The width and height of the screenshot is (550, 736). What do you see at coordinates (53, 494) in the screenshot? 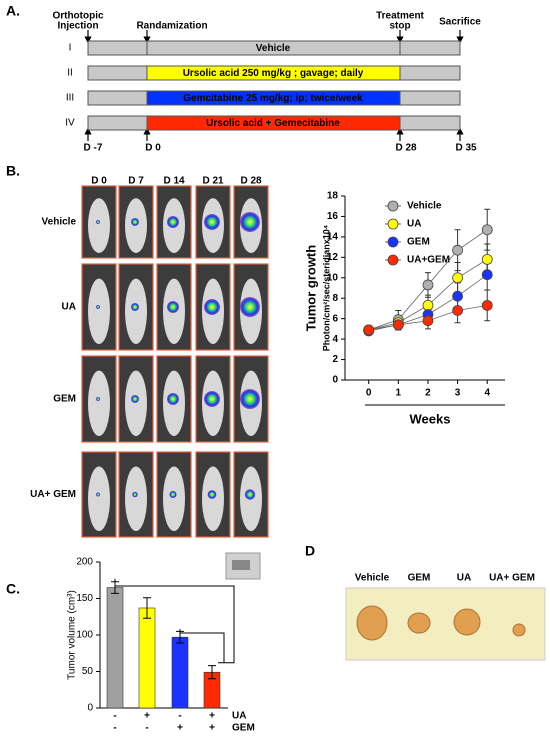
I see `row-label: UA+ GEM` at bounding box center [53, 494].